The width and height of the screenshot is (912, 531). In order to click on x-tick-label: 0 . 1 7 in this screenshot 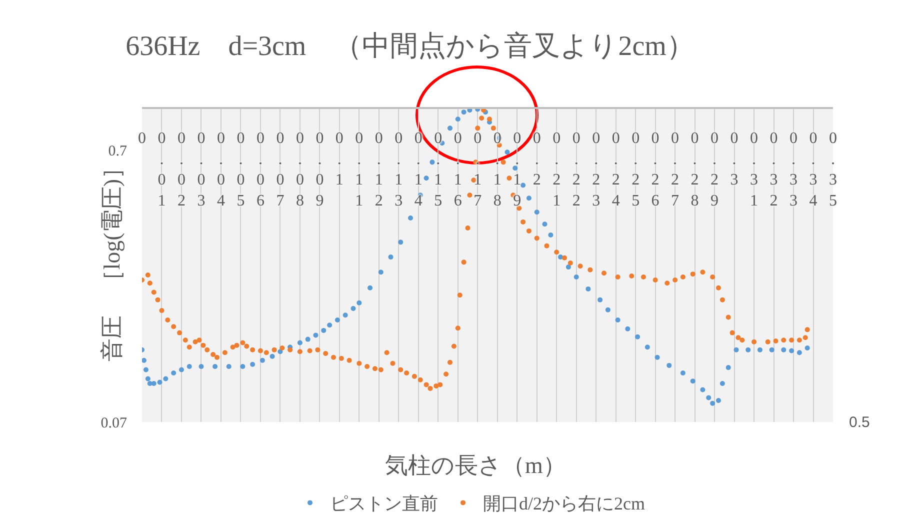, I will do `click(478, 170)`.